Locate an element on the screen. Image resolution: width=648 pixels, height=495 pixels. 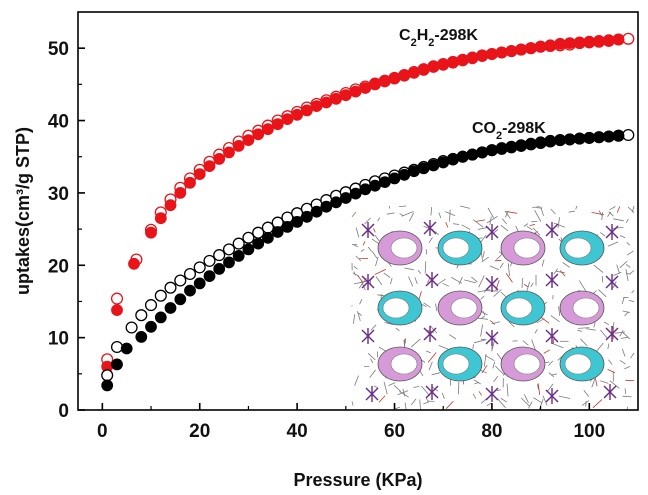
x-tick-label: 40 is located at coordinates (297, 431).